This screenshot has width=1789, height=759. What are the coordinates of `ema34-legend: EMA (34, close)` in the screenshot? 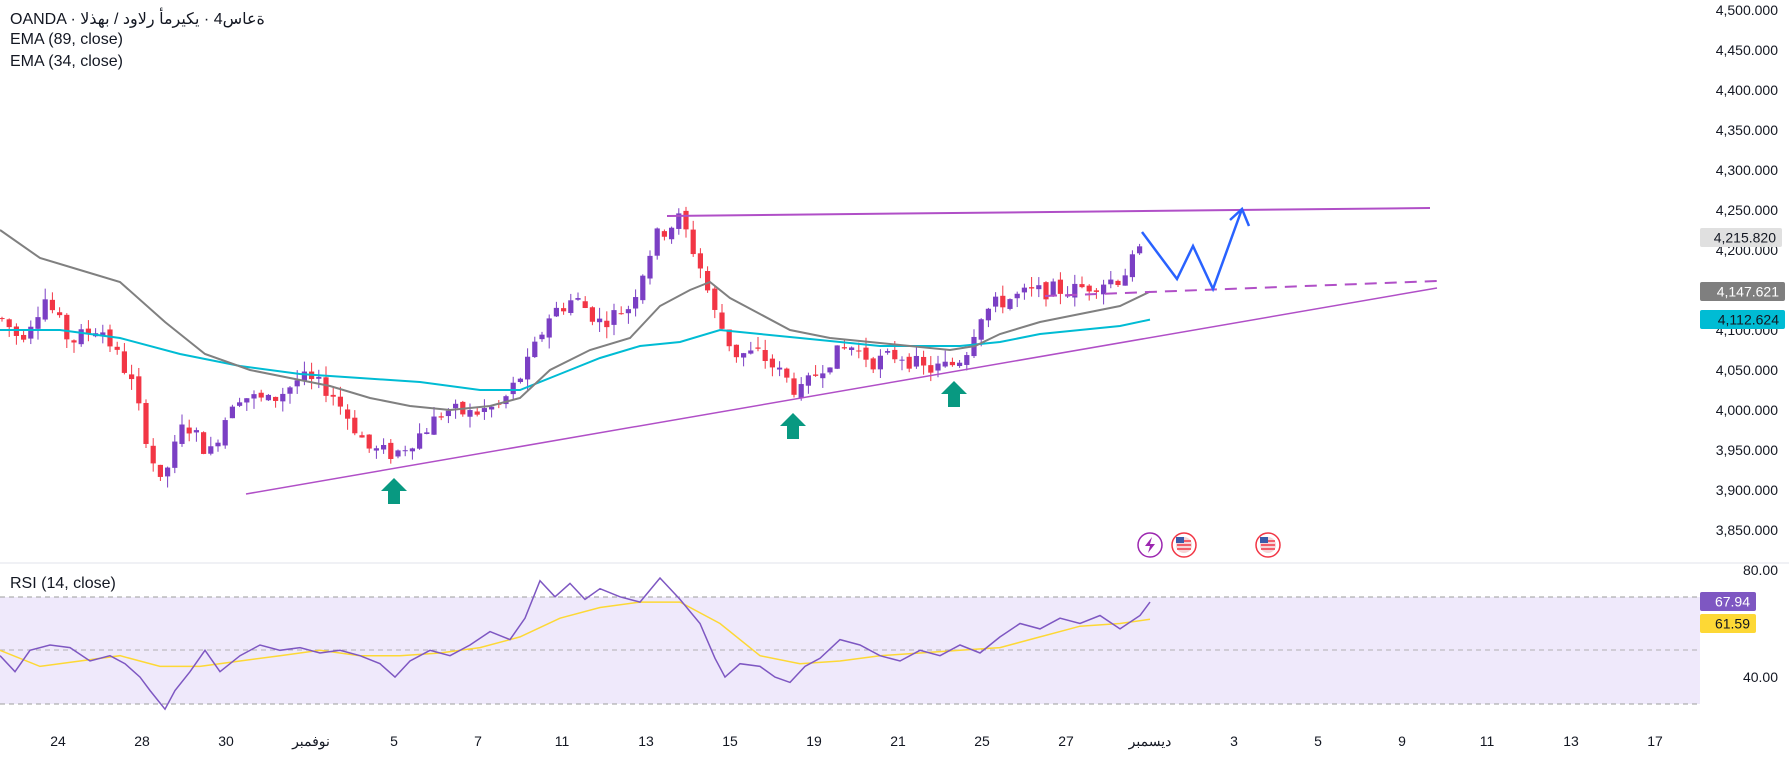 It's located at (66, 61).